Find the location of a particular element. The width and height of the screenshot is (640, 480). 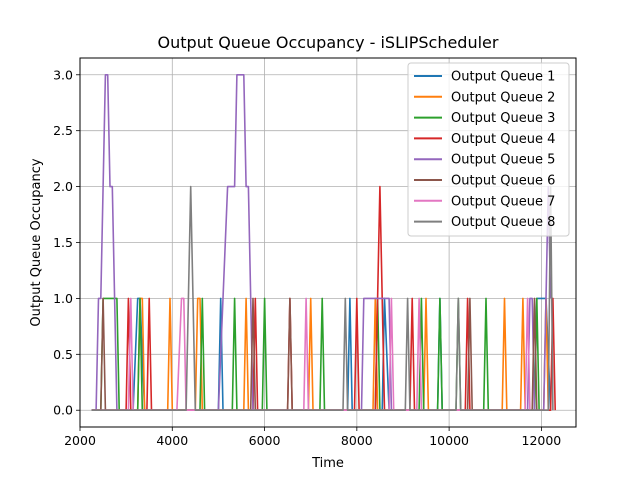

x-tick-label: 10000 is located at coordinates (449, 440).